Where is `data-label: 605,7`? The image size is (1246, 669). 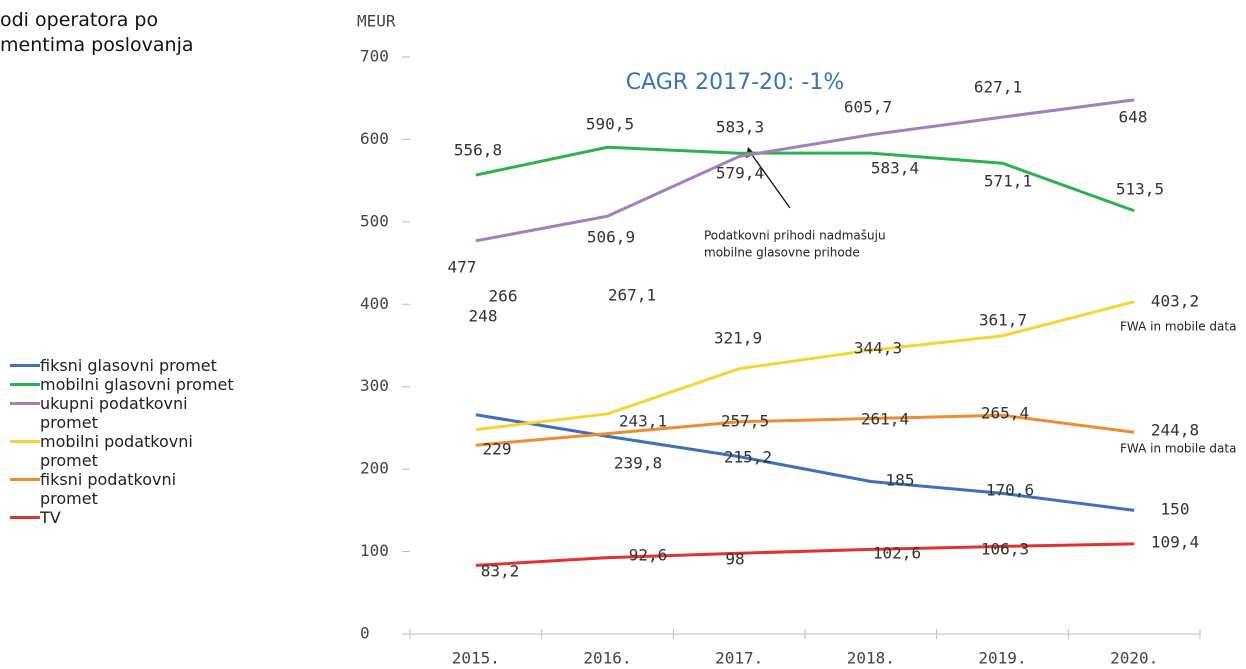 data-label: 605,7 is located at coordinates (868, 107).